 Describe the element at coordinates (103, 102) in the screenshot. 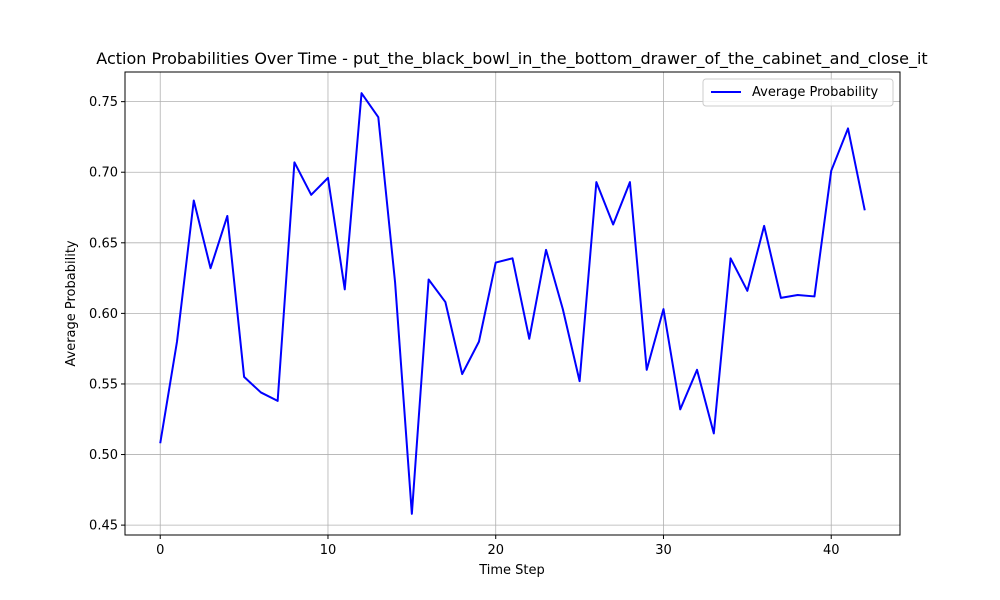

I see `y-tick-label: 0.75` at that location.